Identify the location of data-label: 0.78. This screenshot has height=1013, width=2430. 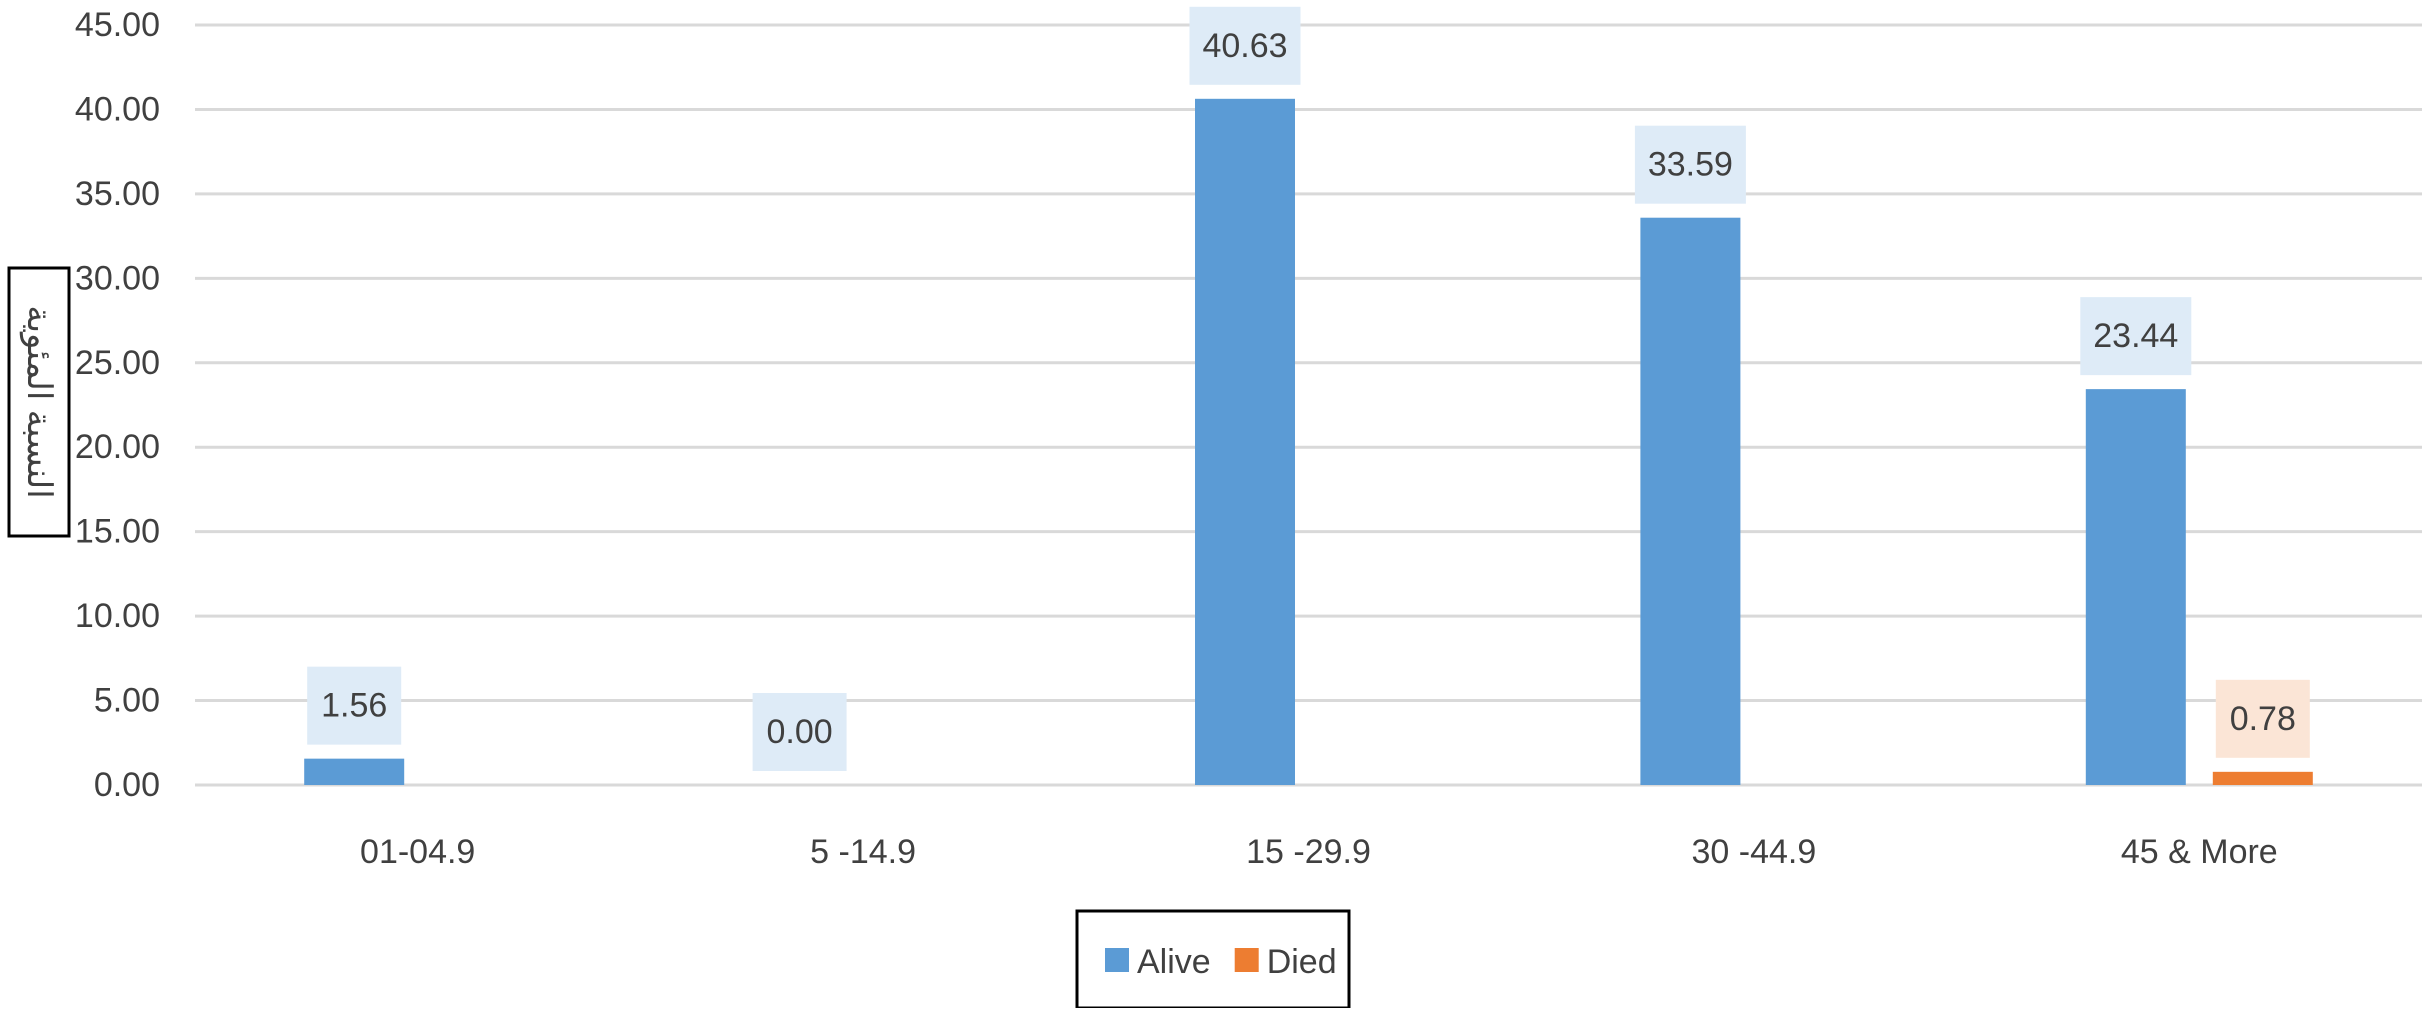
(2263, 719).